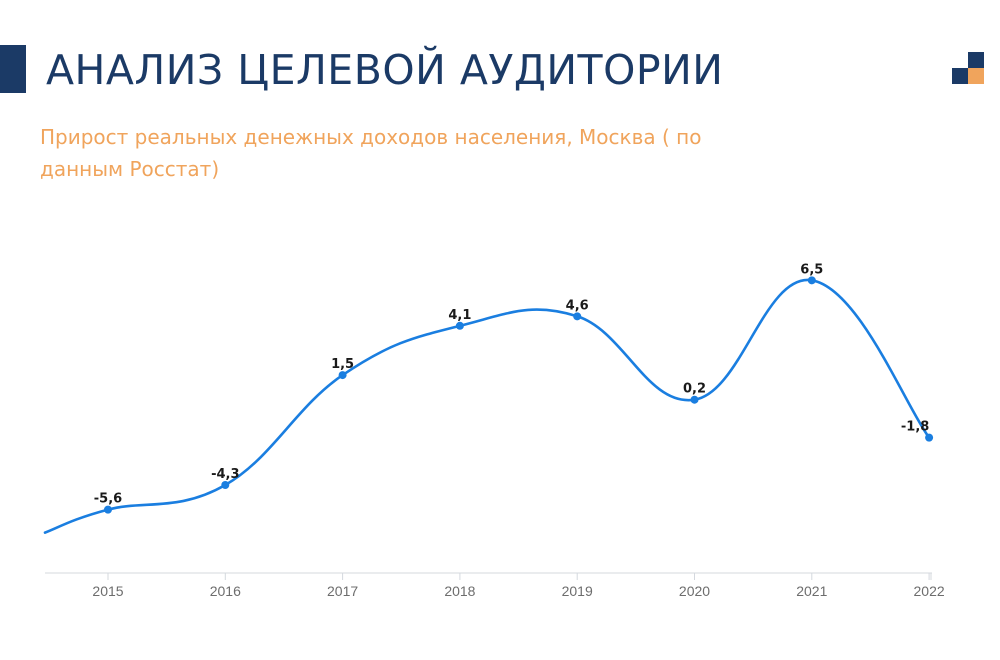 This screenshot has height=660, width=1000. Describe the element at coordinates (811, 269) in the screenshot. I see `data-label: 6,5` at that location.